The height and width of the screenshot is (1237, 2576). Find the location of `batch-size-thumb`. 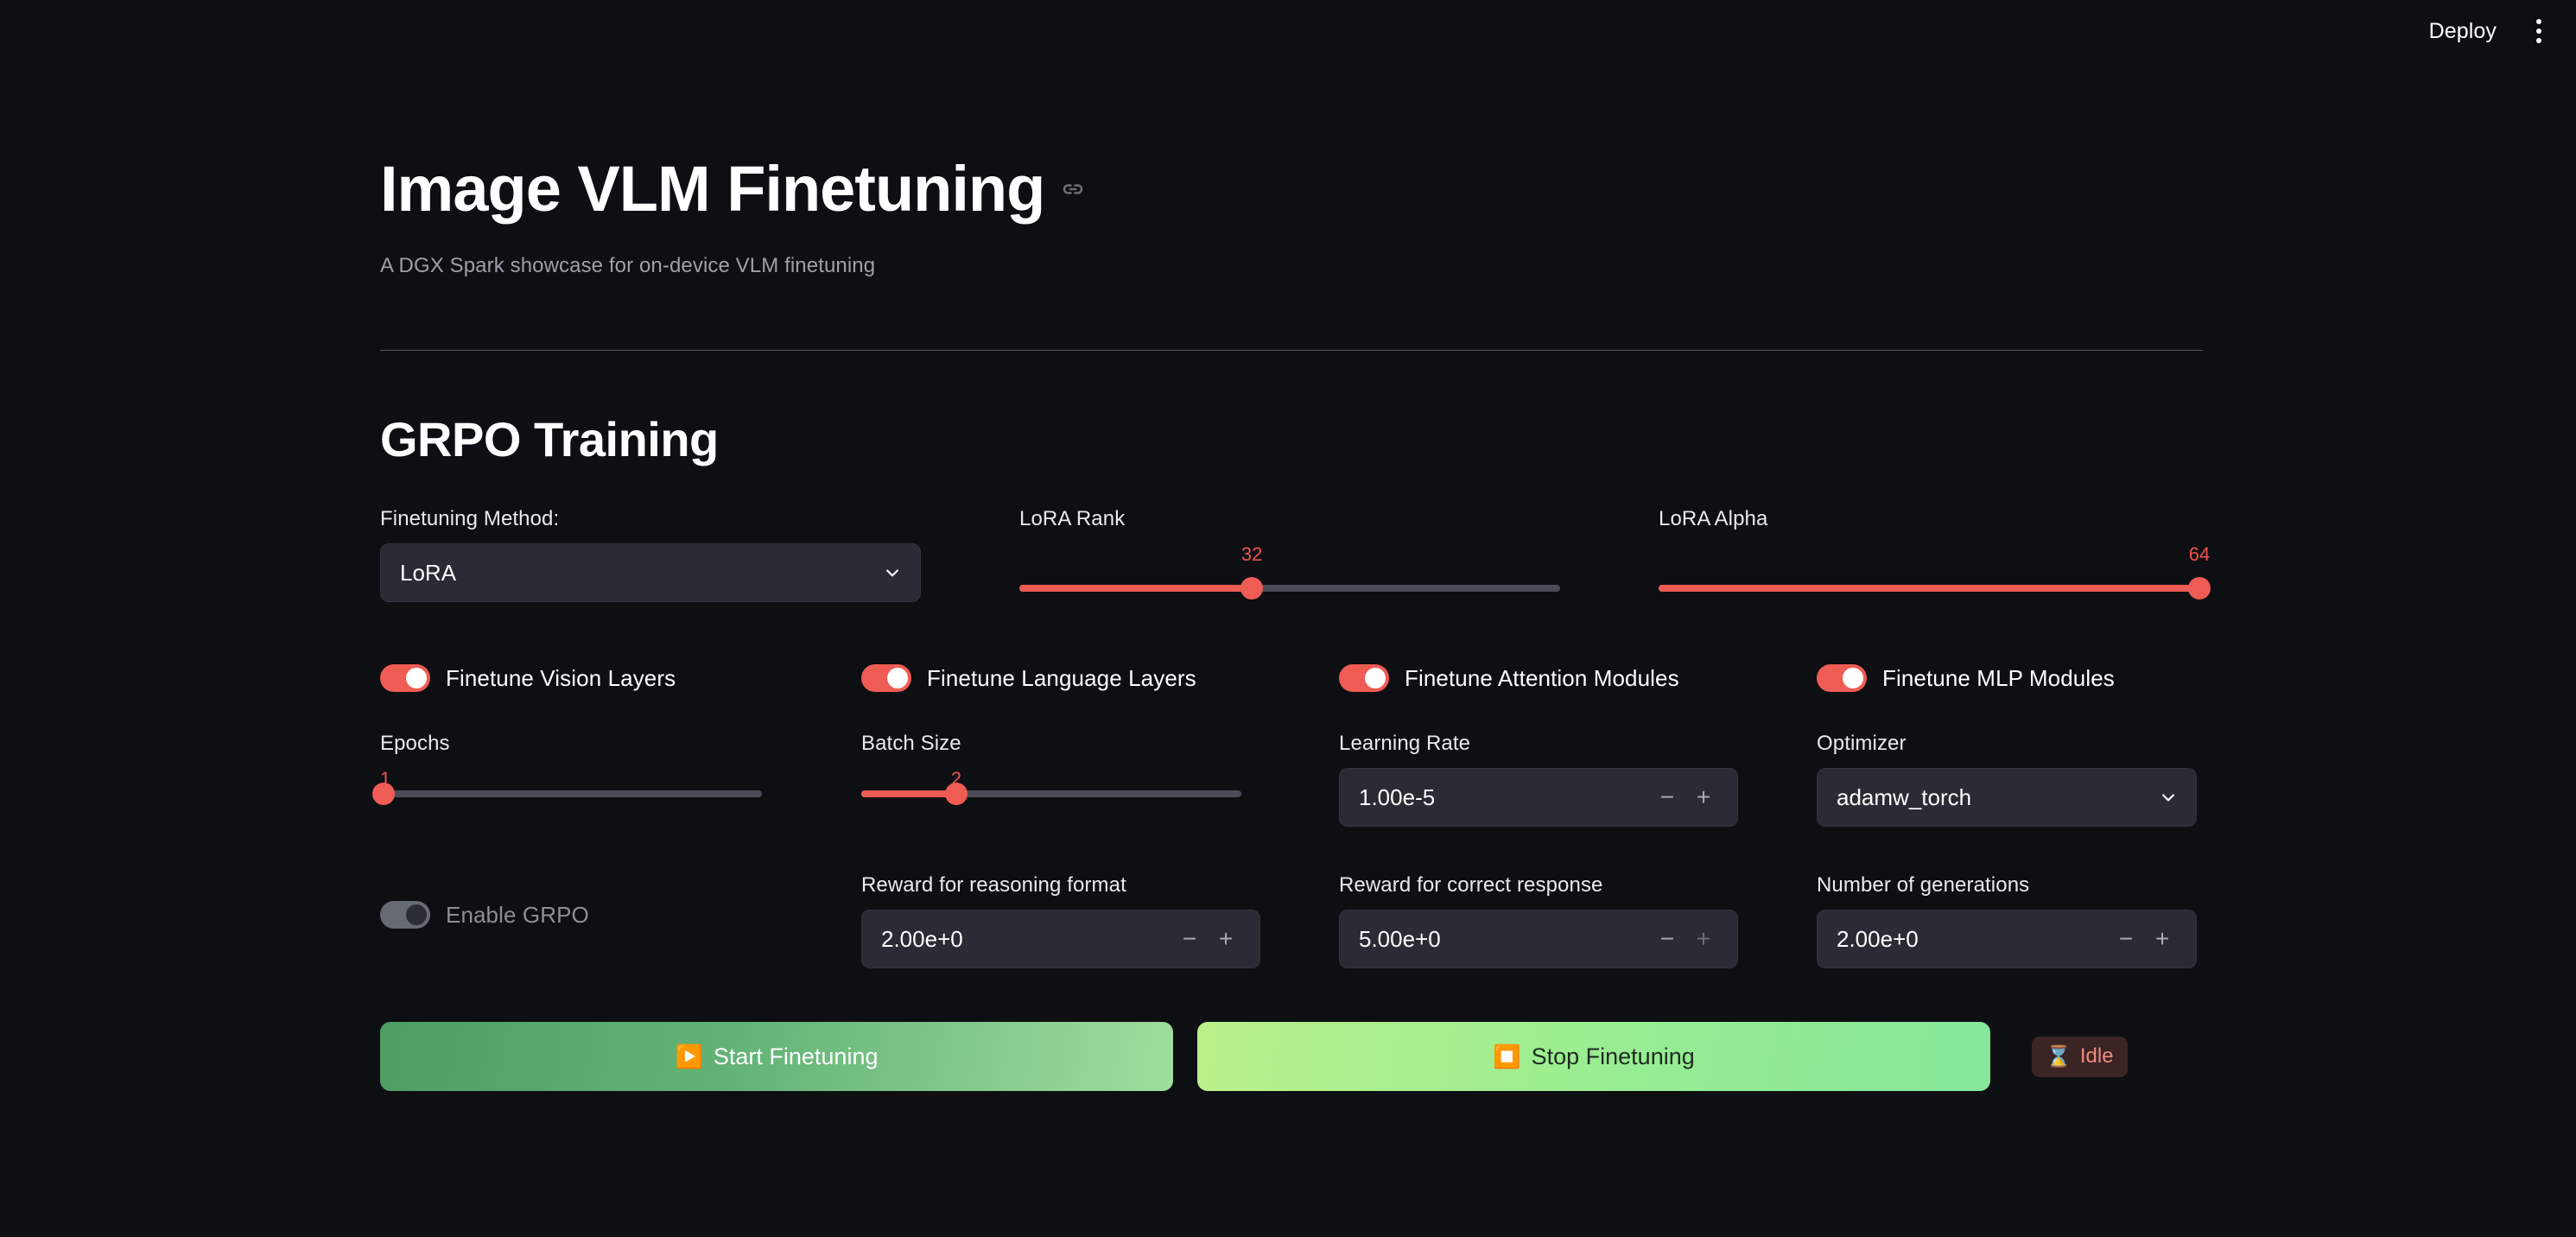

batch-size-thumb is located at coordinates (956, 794).